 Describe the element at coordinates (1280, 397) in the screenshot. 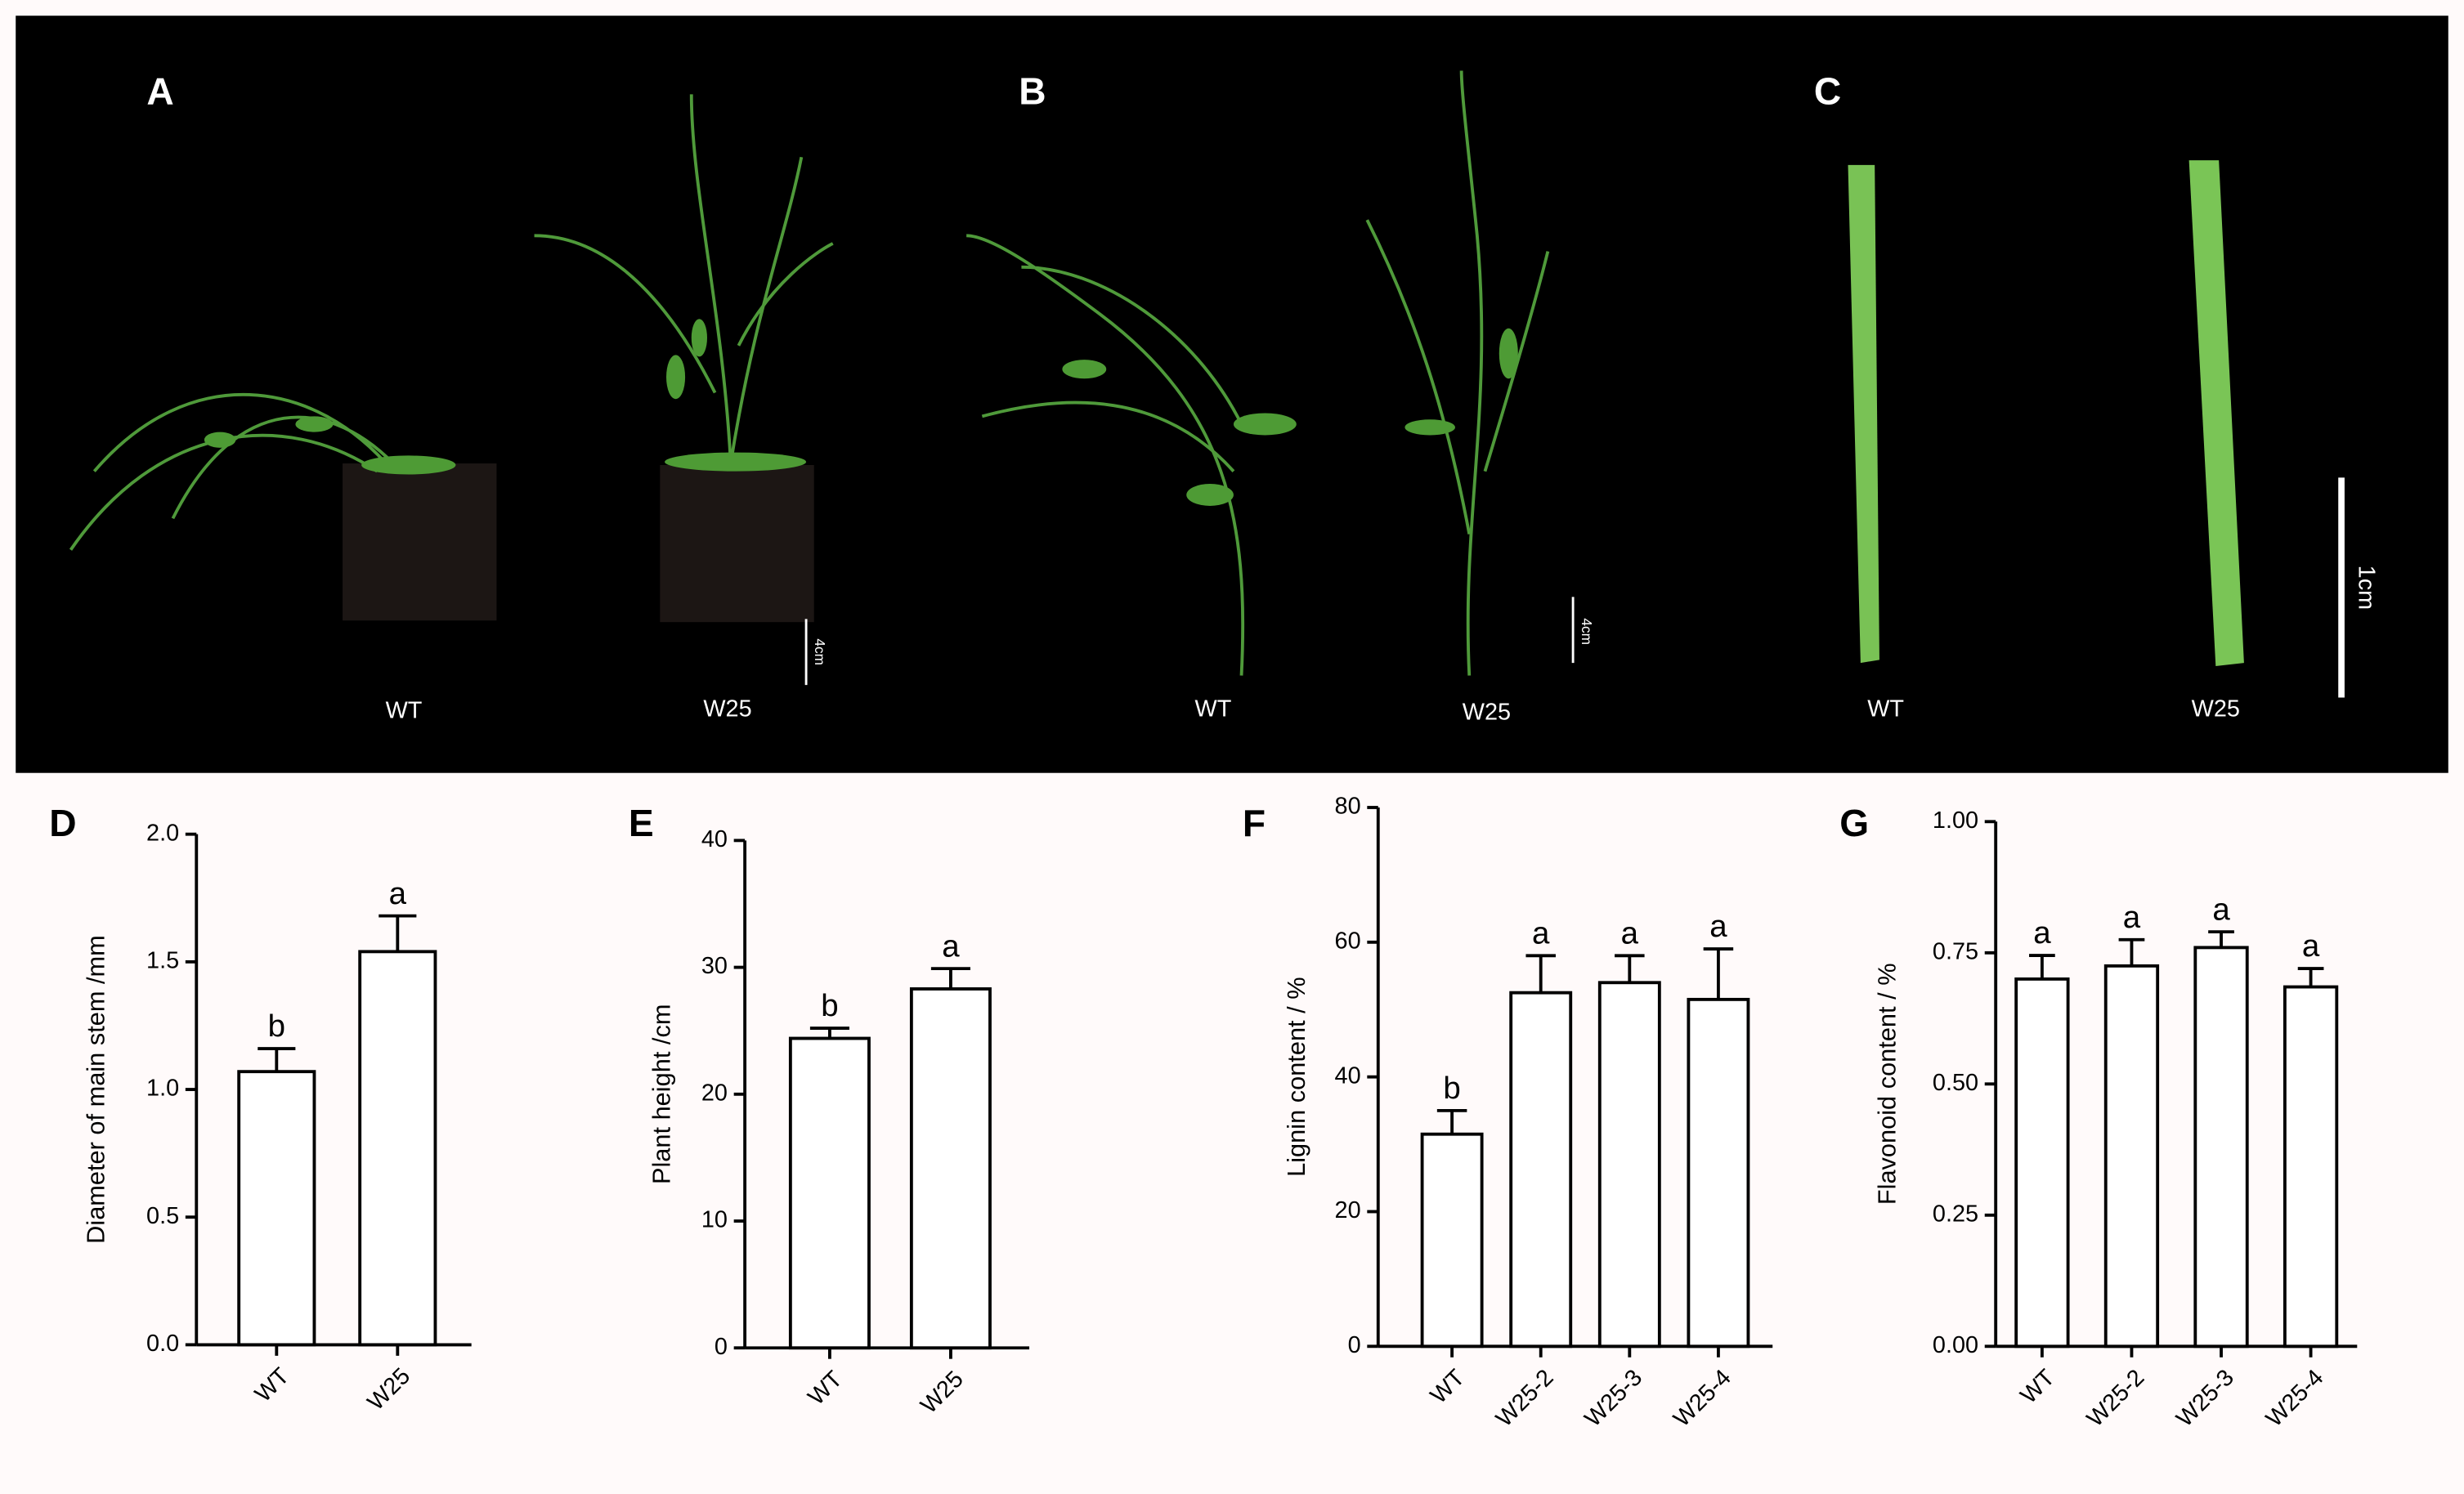

I see `photo-b: B WT W25 4cm` at that location.